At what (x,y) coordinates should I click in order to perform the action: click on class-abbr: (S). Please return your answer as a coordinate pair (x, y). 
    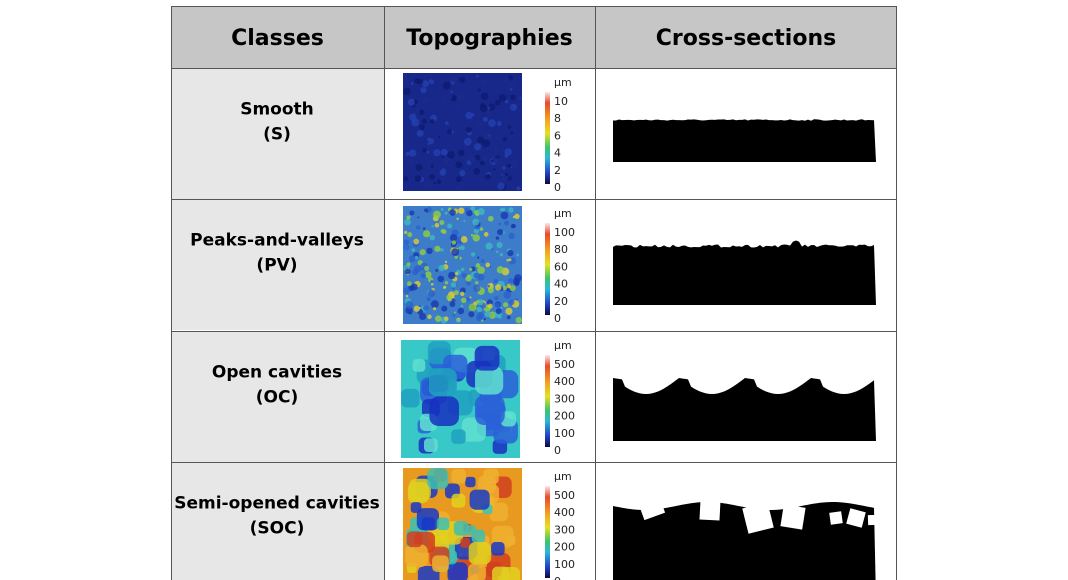
    Looking at the image, I should click on (277, 135).